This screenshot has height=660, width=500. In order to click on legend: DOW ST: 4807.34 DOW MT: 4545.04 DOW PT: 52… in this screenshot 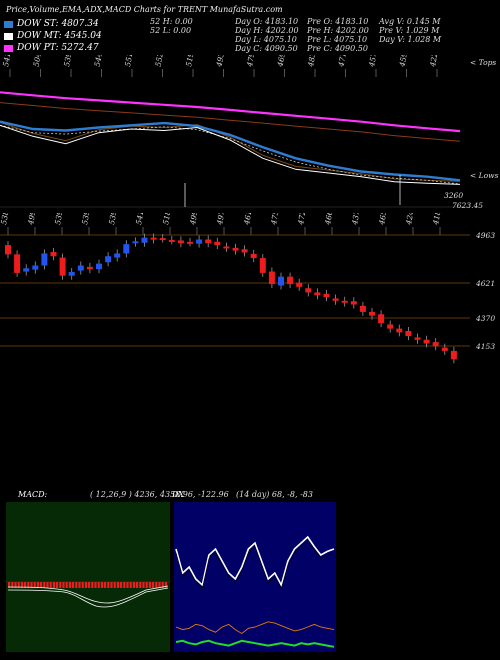, I will do `click(60, 36)`.